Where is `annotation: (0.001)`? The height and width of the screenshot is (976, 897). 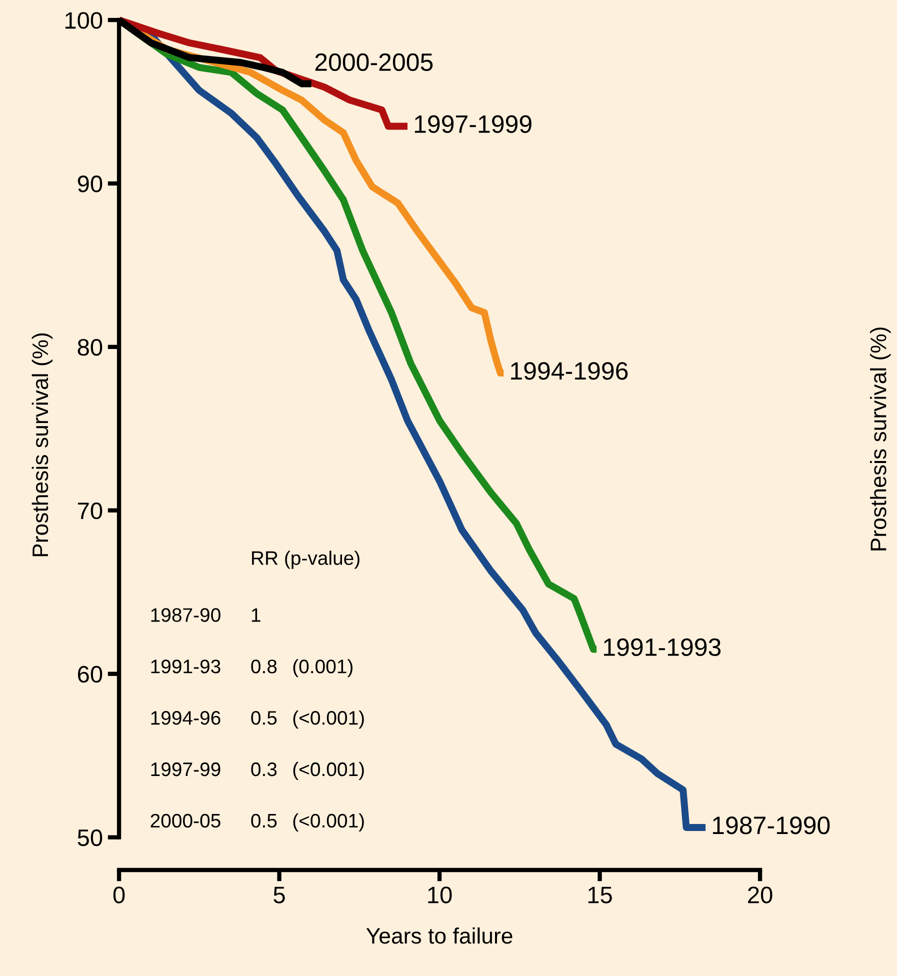 annotation: (0.001) is located at coordinates (323, 668).